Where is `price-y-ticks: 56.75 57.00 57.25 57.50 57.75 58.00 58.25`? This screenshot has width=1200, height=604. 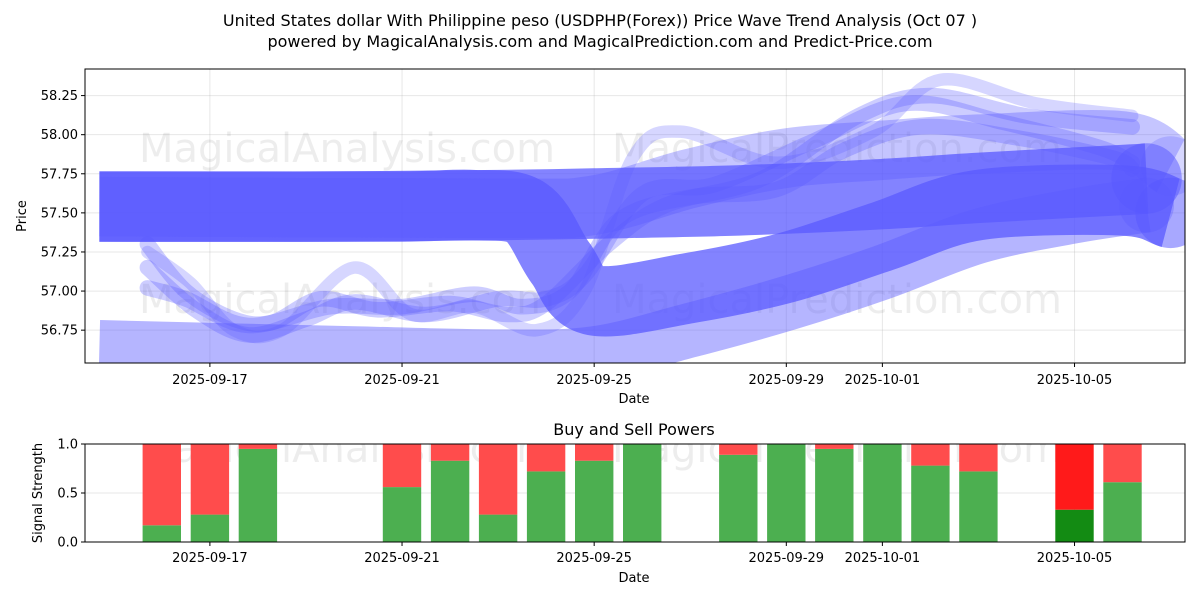
price-y-ticks: 56.75 57.00 57.25 57.50 57.75 58.00 58.25 is located at coordinates (63, 214).